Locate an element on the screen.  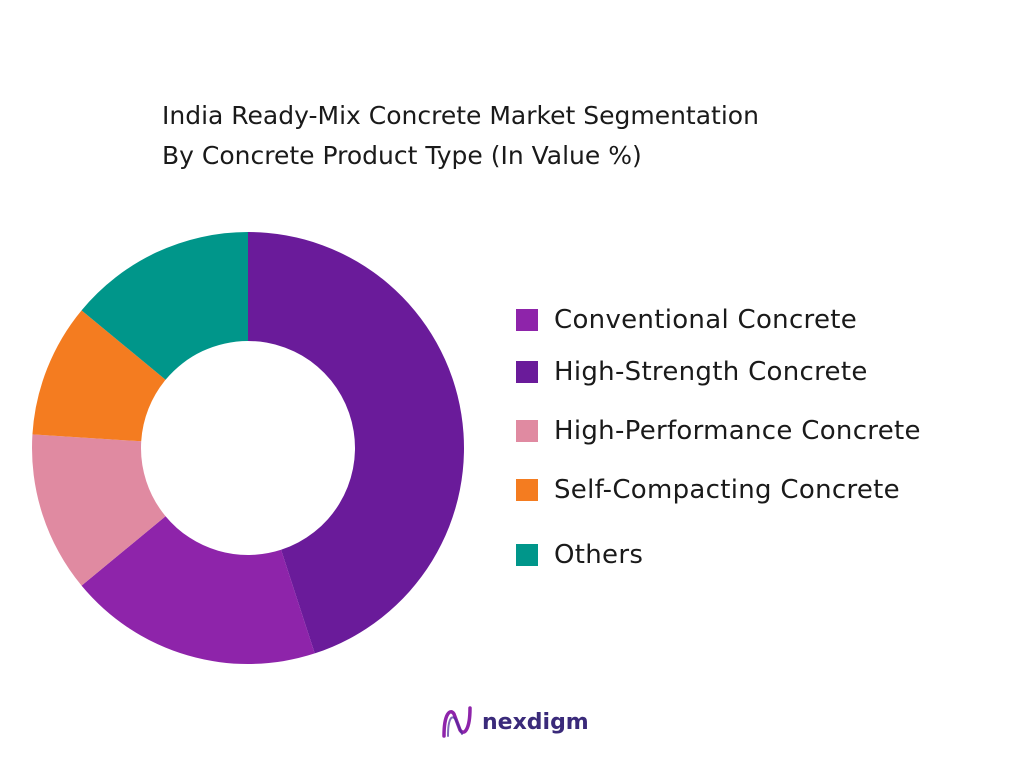
legend-label: Others is located at coordinates (599, 555).